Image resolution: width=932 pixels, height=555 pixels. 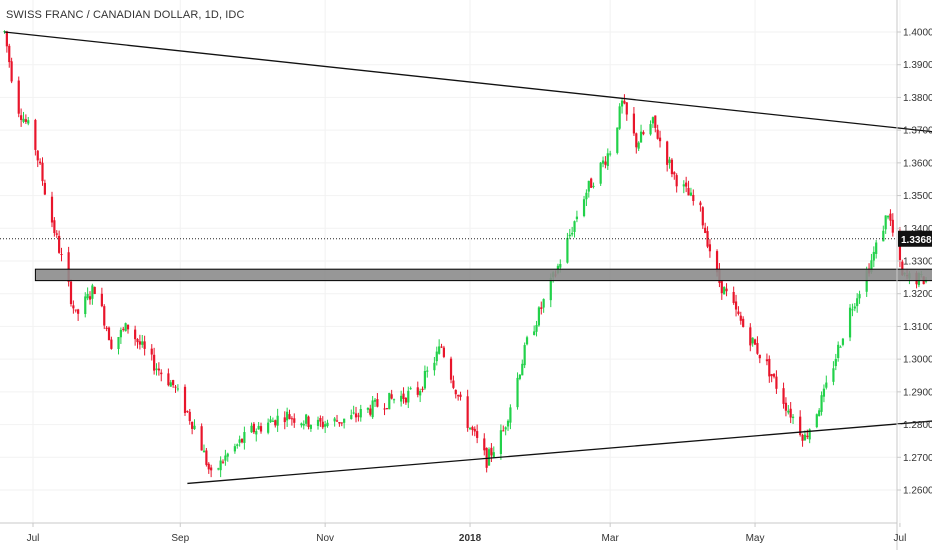 I want to click on y-tick-label: 1.3200, so click(x=917, y=294).